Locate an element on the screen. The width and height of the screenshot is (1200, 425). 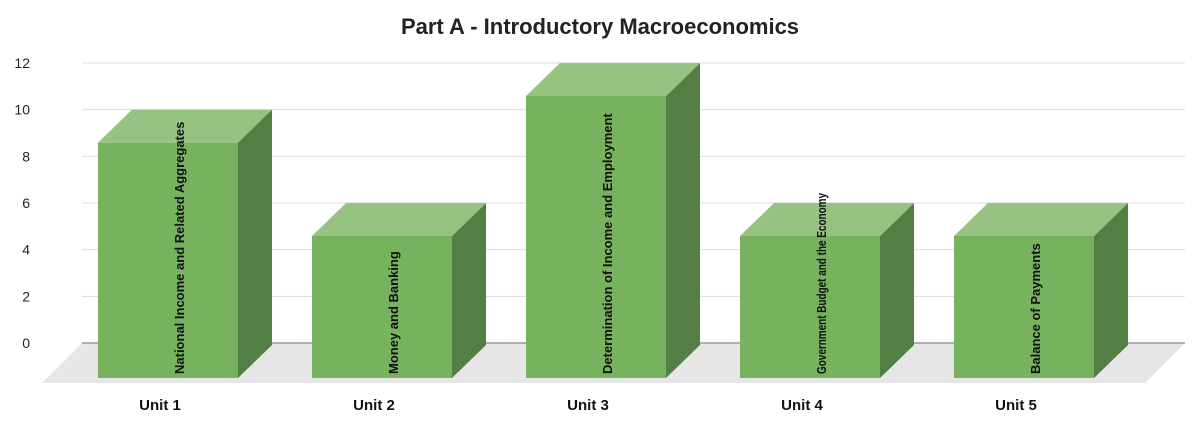
bar-data-label: Government Budget and the Economy is located at coordinates (821, 283).